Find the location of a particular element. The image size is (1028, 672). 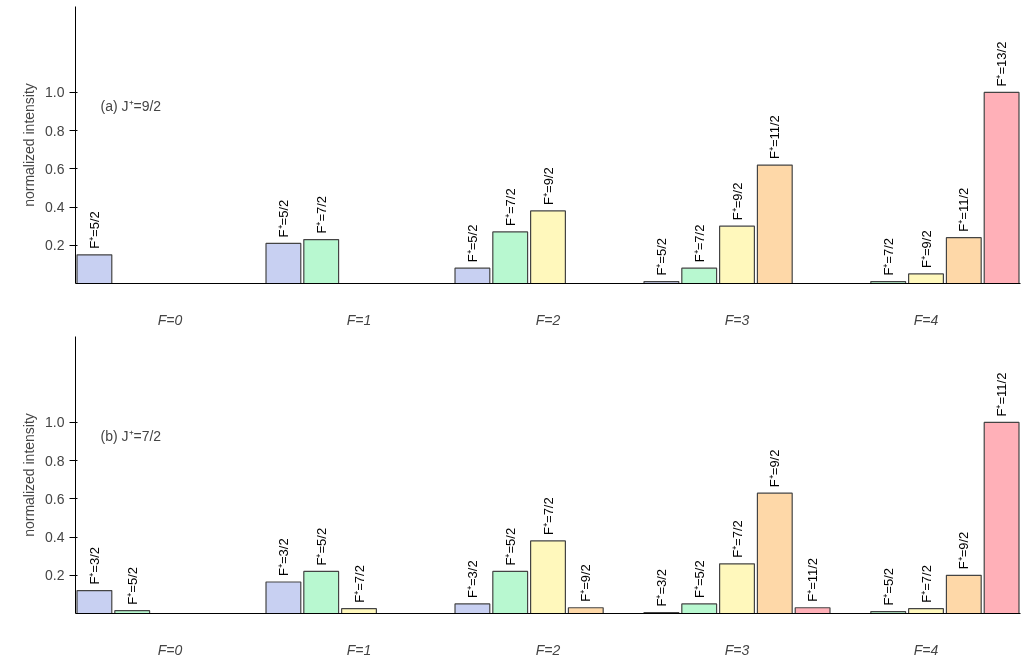

annotation: (a) J⁺=9/2 is located at coordinates (131, 106).